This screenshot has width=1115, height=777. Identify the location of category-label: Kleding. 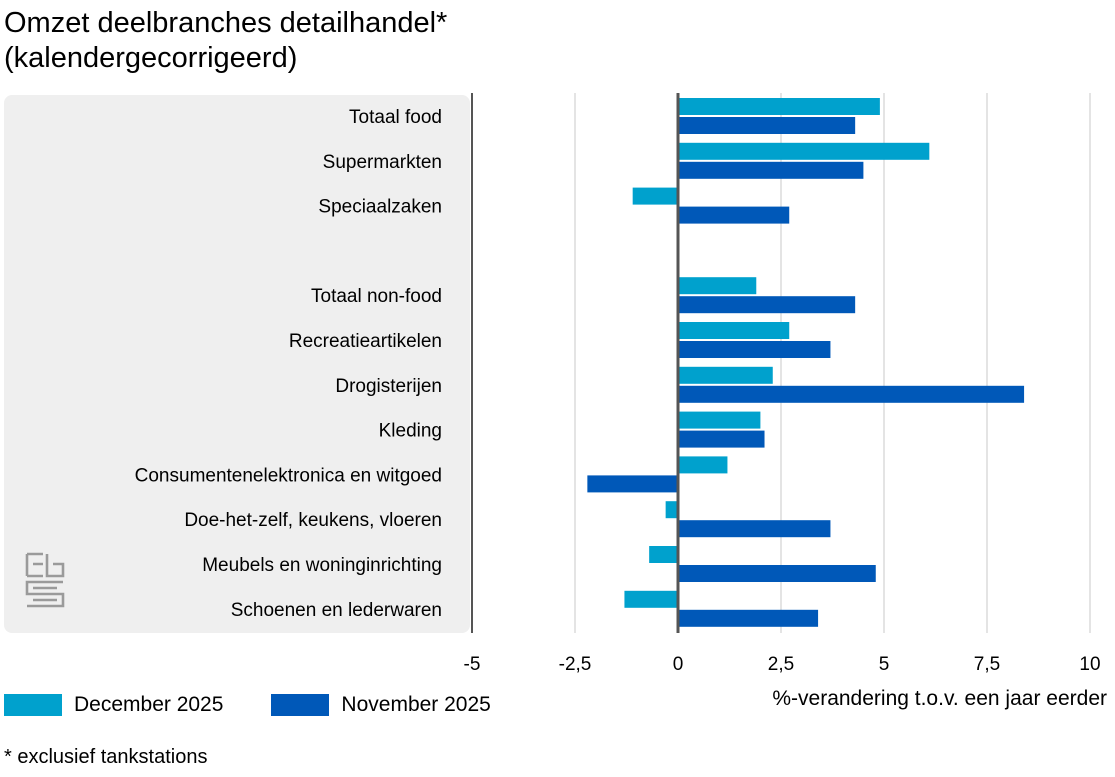
(410, 431).